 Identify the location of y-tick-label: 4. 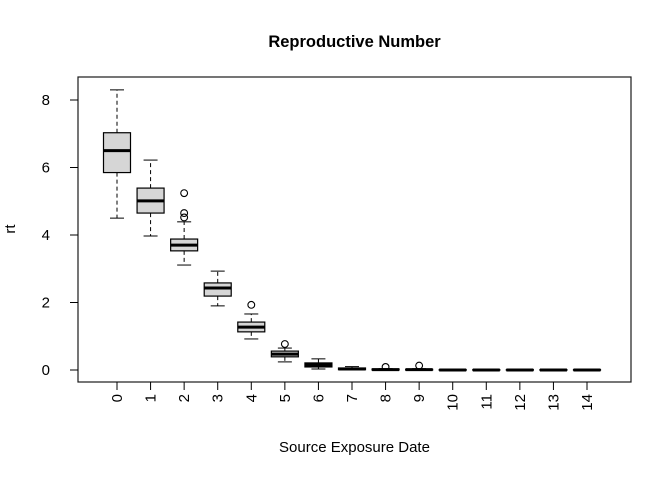
(46, 235).